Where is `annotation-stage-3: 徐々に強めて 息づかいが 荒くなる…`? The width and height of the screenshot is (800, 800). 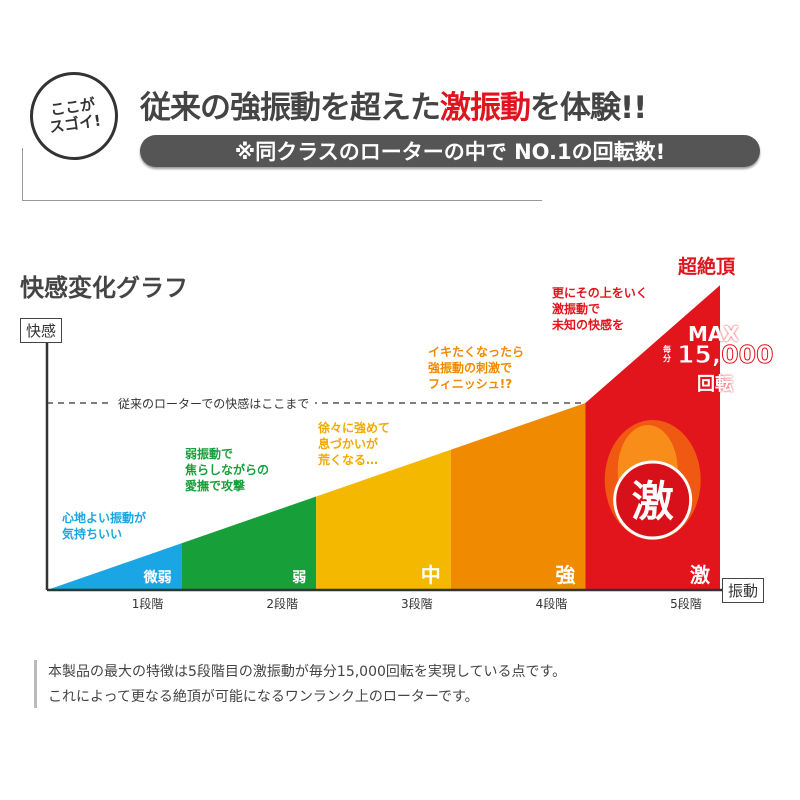
annotation-stage-3: 徐々に強めて 息づかいが 荒くなる… is located at coordinates (354, 444).